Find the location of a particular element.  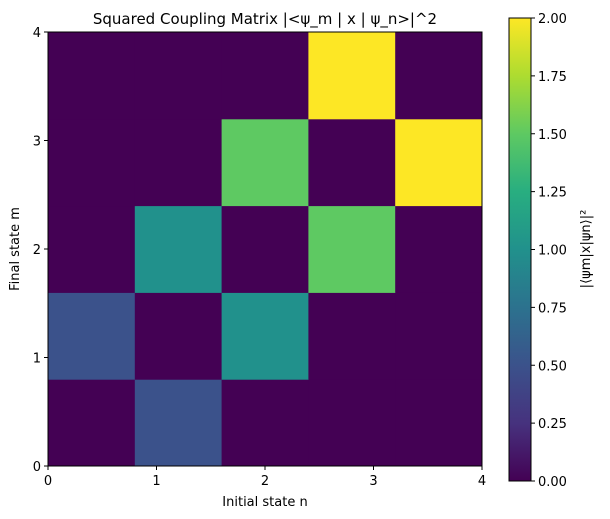

colorbar-ticks: 0.00 0.25 0.50 0.75 1.00 1.25 1.50 1.75 2.00 is located at coordinates (549, 251).